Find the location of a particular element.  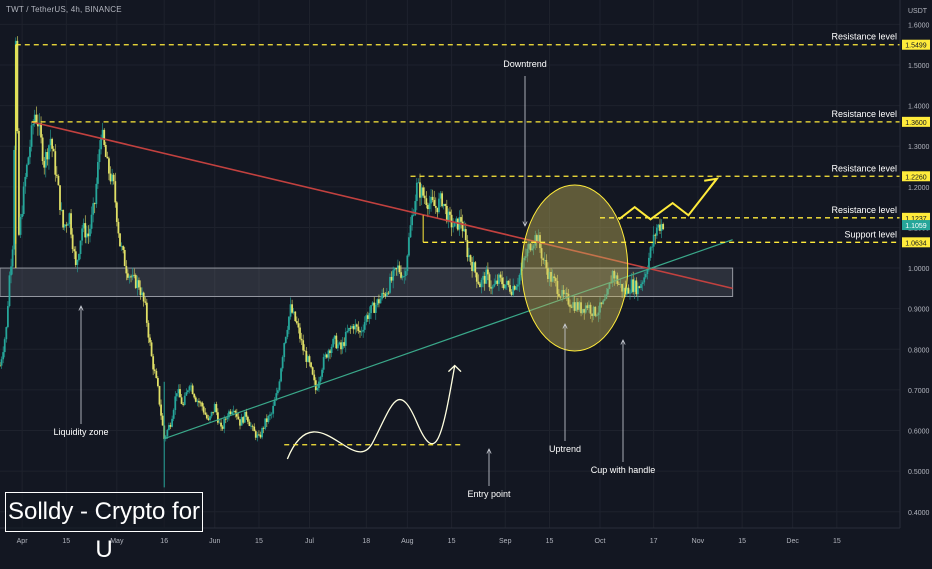

y-tick-label: 1.3000 is located at coordinates (919, 147).